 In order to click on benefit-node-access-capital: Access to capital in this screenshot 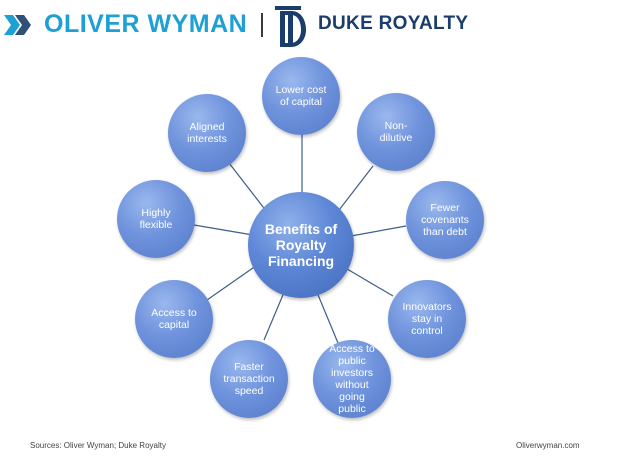, I will do `click(174, 319)`.